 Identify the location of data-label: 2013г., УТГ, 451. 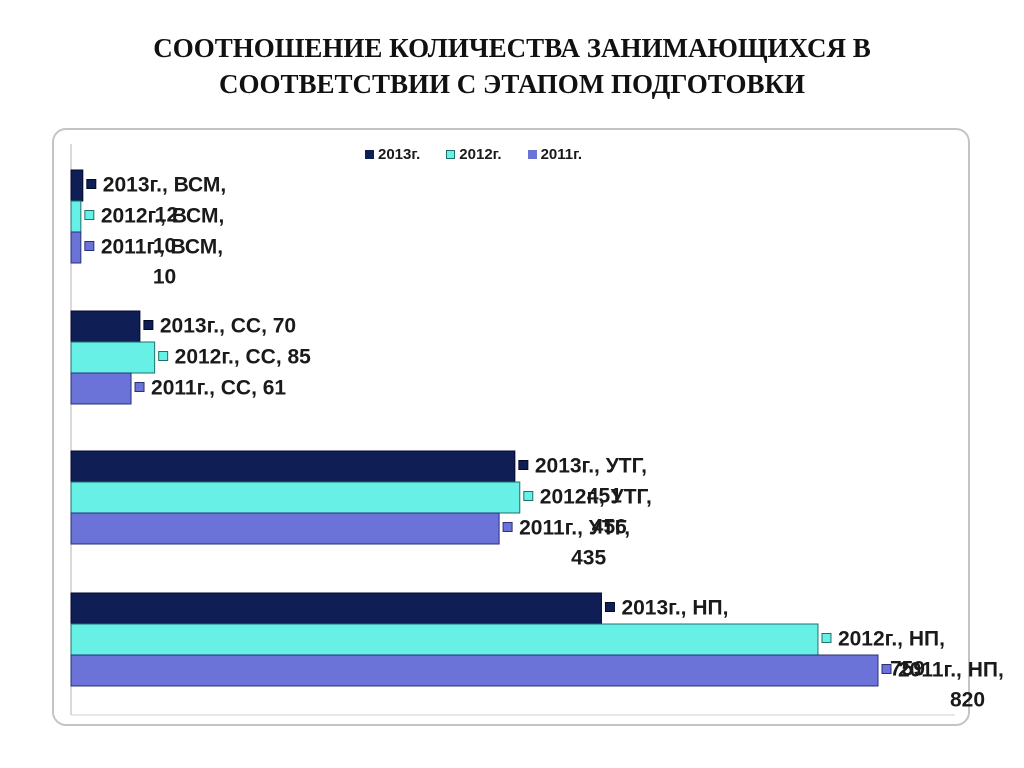
(591, 481).